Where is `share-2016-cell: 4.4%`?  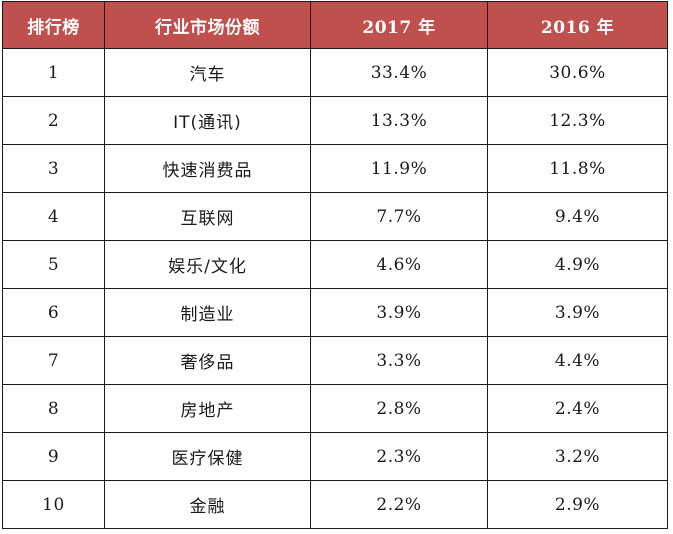 share-2016-cell: 4.4% is located at coordinates (577, 360).